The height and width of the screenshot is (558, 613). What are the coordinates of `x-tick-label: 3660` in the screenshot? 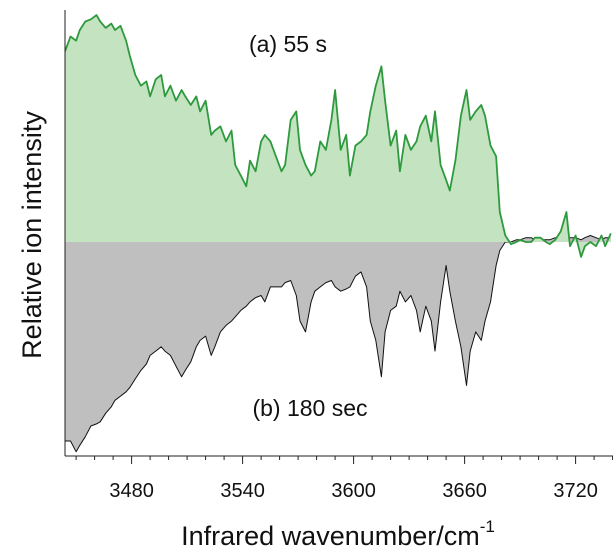 It's located at (464, 491).